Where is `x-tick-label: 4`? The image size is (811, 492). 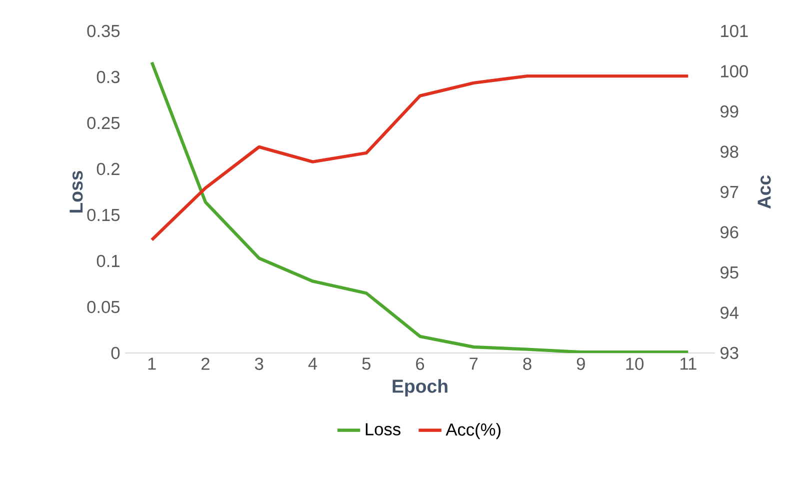
x-tick-label: 4 is located at coordinates (313, 364).